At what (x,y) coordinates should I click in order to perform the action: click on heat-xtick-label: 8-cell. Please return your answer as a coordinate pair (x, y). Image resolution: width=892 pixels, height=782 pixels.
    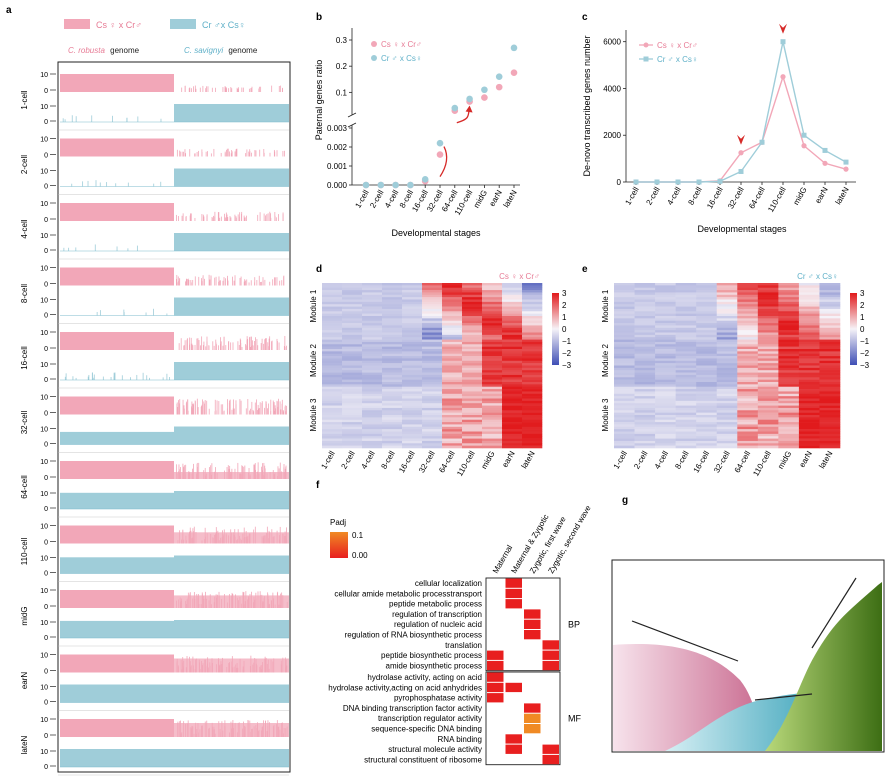
    Looking at the image, I should click on (387, 459).